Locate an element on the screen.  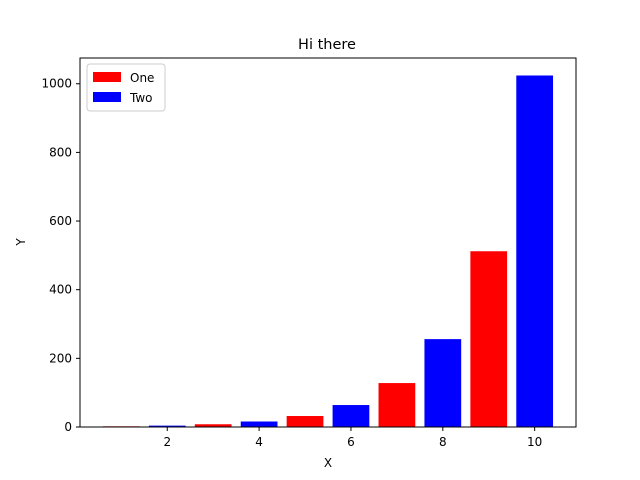
chart-title: Hi there is located at coordinates (327, 45).